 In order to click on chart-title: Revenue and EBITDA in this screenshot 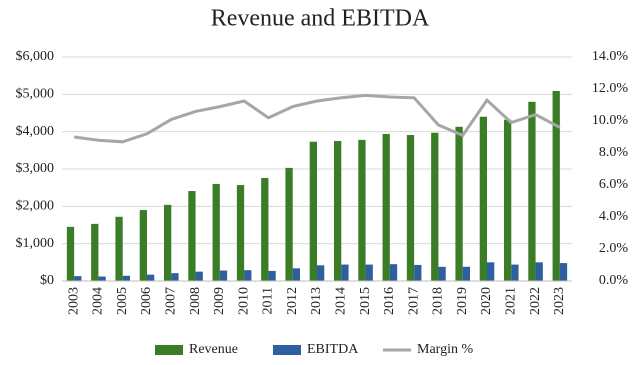, I will do `click(320, 19)`.